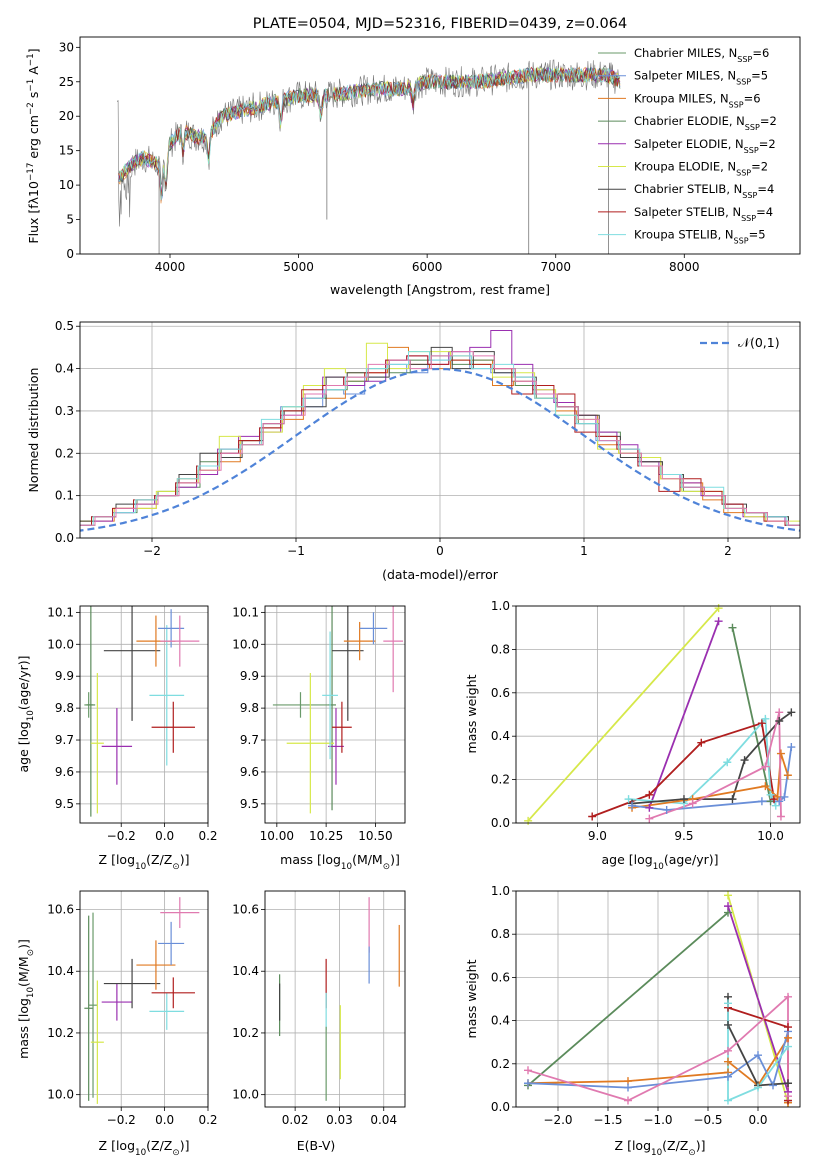 The height and width of the screenshot is (1170, 819). What do you see at coordinates (759, 342) in the screenshot?
I see `label-part: 𝒩(0,1)` at bounding box center [759, 342].